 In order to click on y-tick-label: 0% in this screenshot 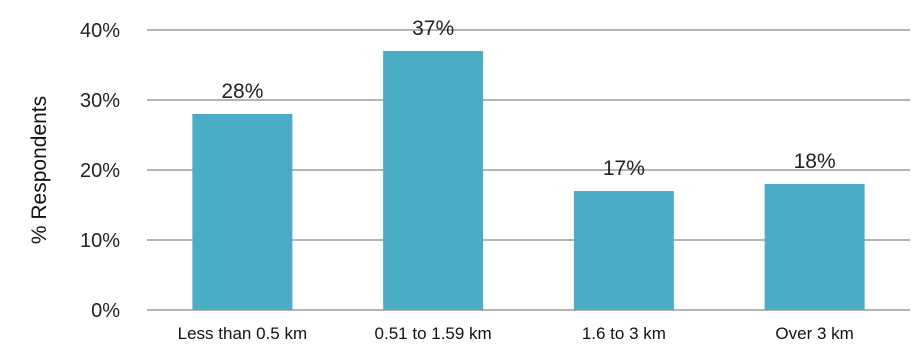, I will do `click(105, 311)`.